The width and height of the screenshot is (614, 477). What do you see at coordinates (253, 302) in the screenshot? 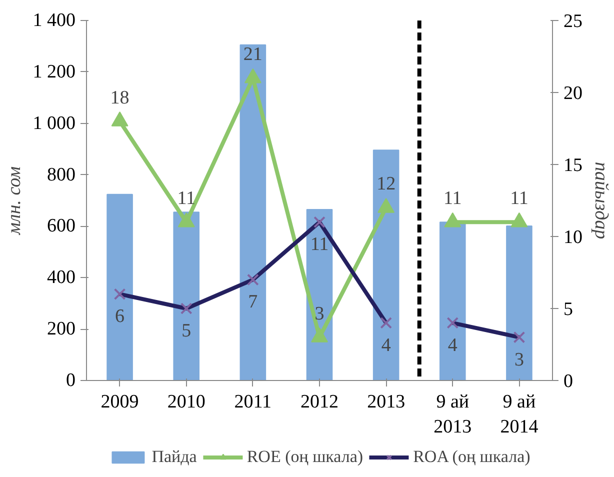
I see `data-label: 7` at bounding box center [253, 302].